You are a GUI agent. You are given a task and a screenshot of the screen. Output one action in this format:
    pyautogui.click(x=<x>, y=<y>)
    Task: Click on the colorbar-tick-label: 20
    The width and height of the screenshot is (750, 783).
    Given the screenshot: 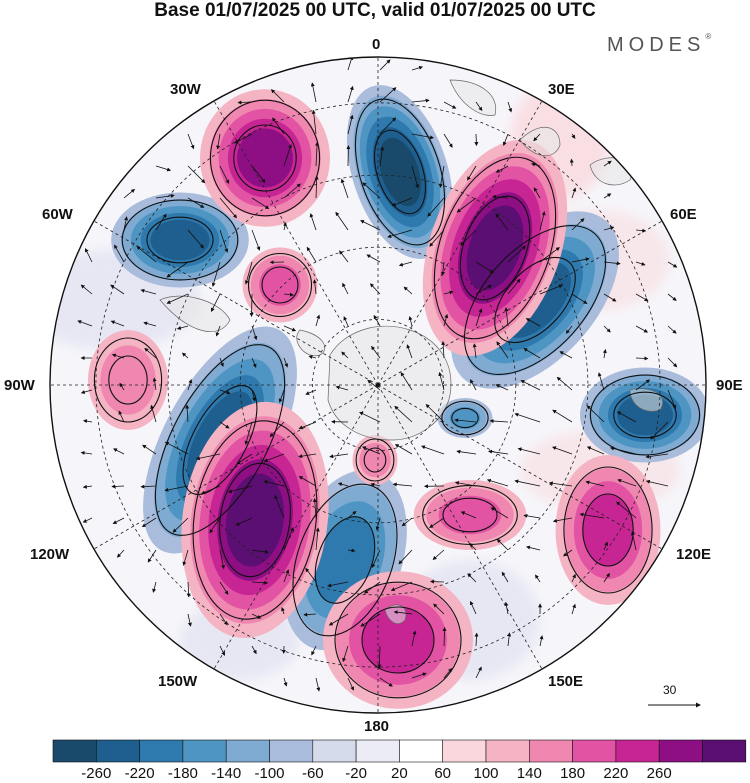 What is the action you would take?
    pyautogui.click(x=399, y=773)
    